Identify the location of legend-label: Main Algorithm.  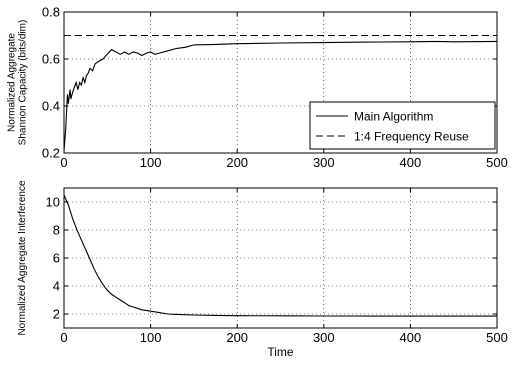
(393, 117).